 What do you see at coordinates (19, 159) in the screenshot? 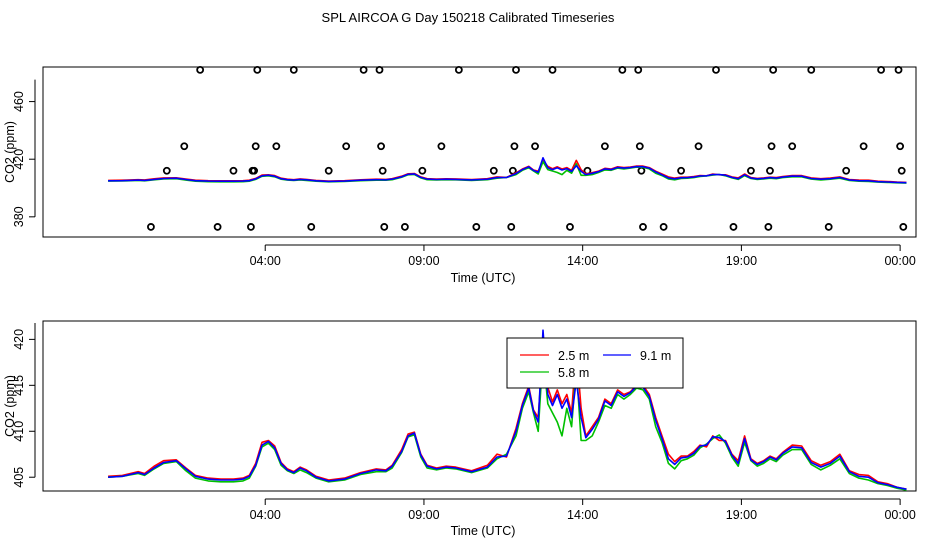
I see `top-y-tick-label: 420` at bounding box center [19, 159].